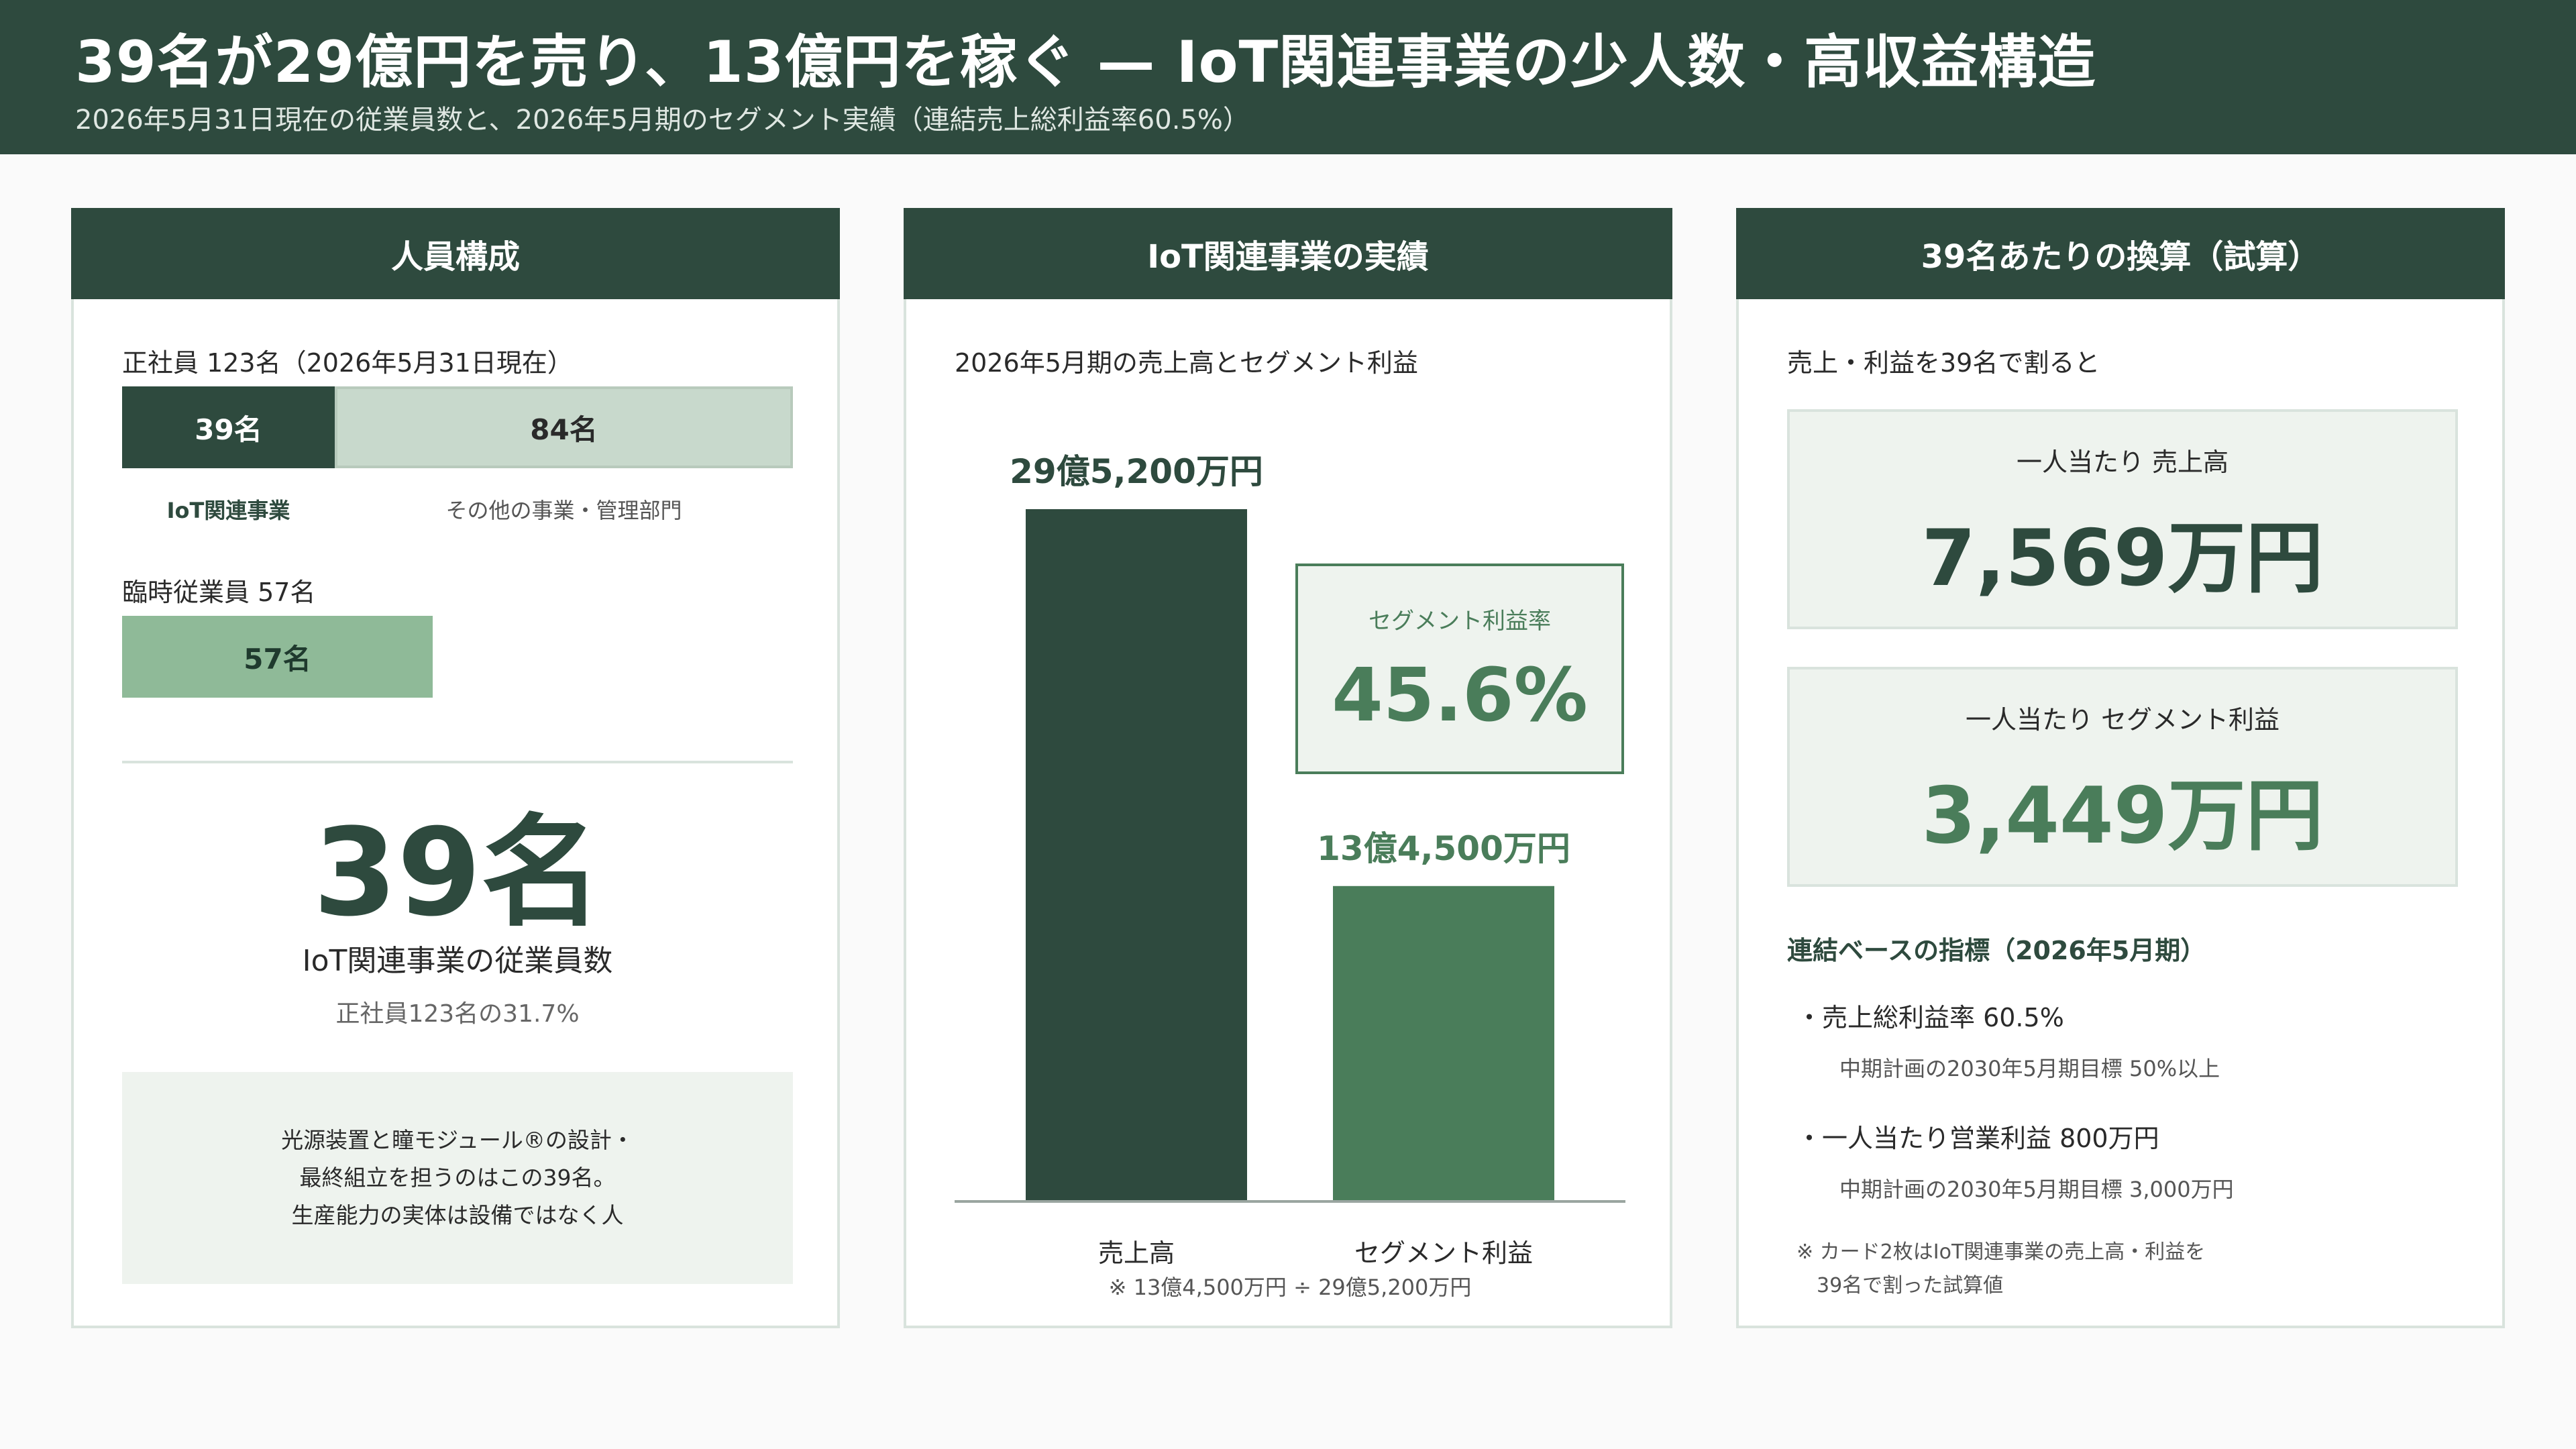 The height and width of the screenshot is (1449, 2576). What do you see at coordinates (2122, 462) in the screenshot?
I see `kpi-sales-label: 一人当たり 売上高` at bounding box center [2122, 462].